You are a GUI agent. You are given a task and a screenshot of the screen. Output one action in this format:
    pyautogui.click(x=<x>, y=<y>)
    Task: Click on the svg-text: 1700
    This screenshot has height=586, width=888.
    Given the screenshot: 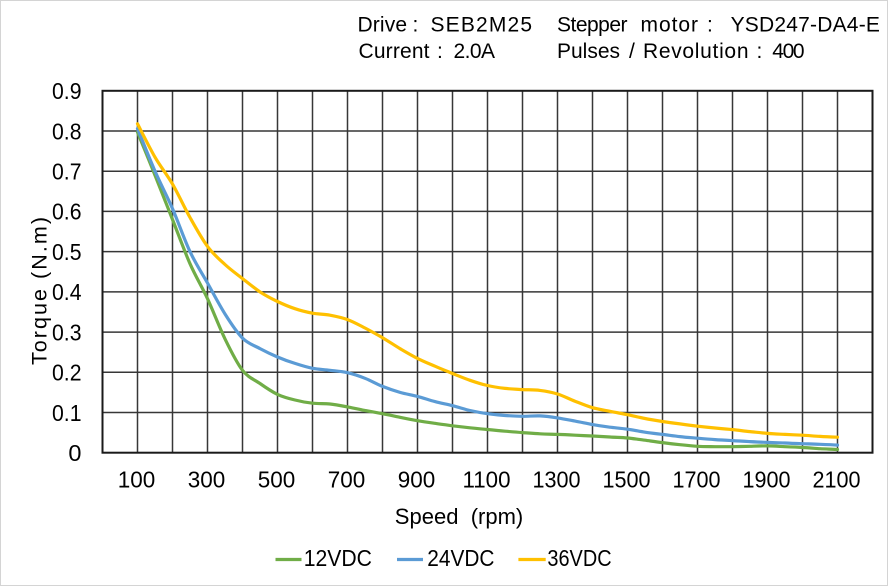 What is the action you would take?
    pyautogui.click(x=697, y=480)
    